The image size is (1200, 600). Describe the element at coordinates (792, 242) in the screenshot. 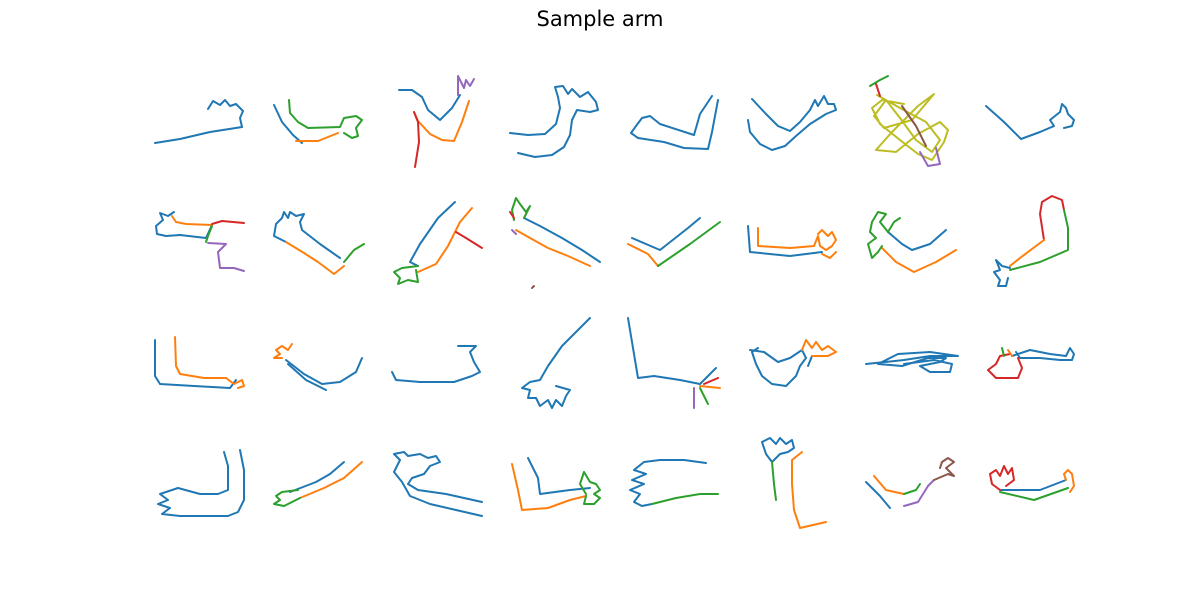

I see `sketch-r2-c6` at that location.